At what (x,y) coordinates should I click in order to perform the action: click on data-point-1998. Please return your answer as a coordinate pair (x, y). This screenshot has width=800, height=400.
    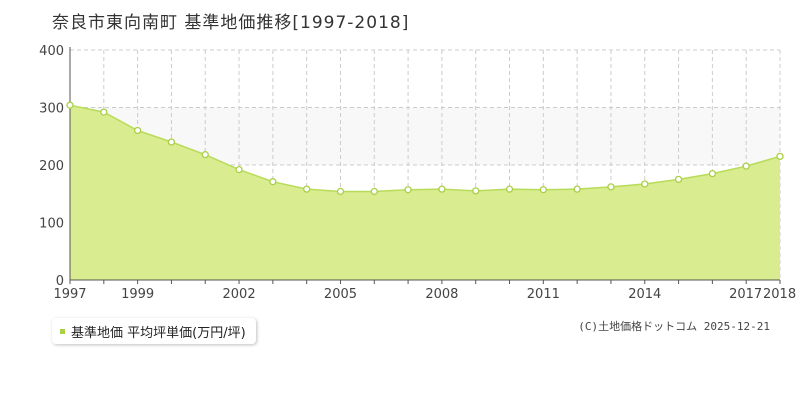
    Looking at the image, I should click on (104, 112).